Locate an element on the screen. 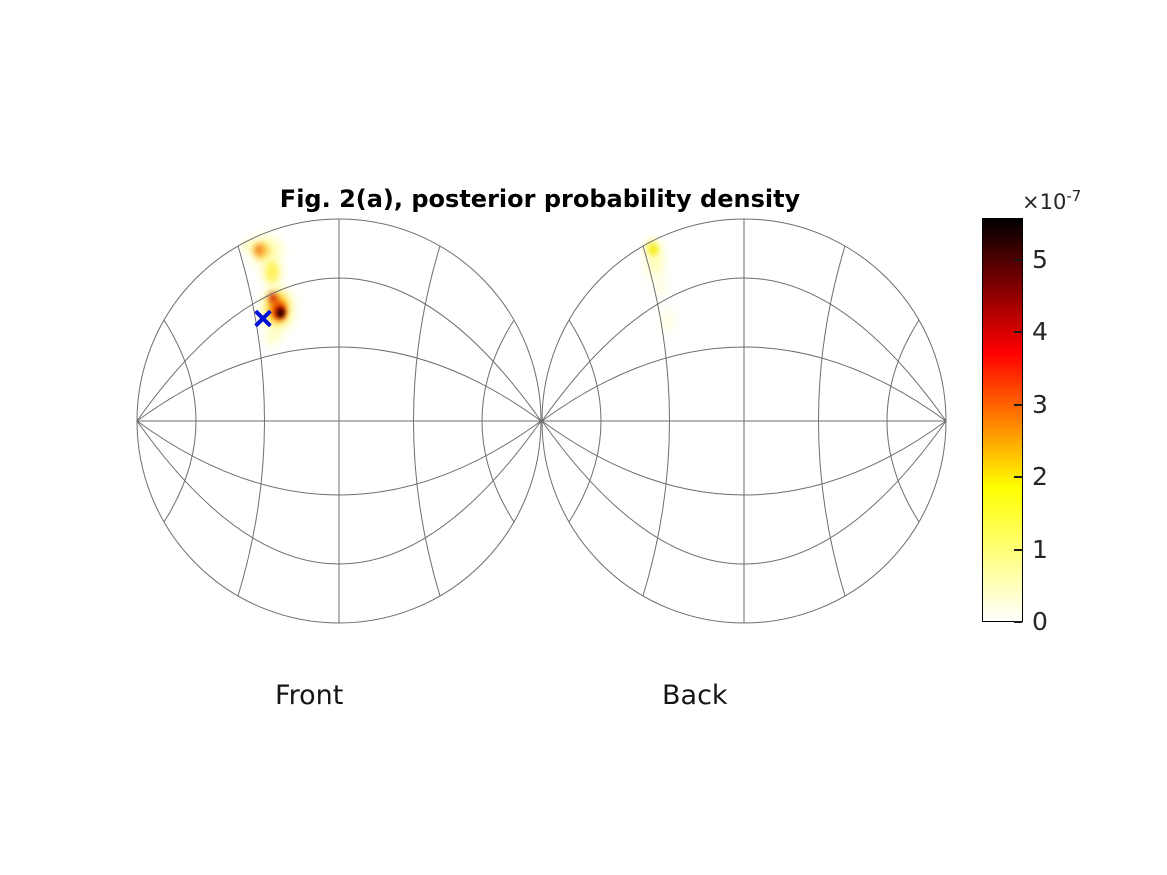 The height and width of the screenshot is (875, 1167). colorbar-tick-label: 2 is located at coordinates (1040, 477).